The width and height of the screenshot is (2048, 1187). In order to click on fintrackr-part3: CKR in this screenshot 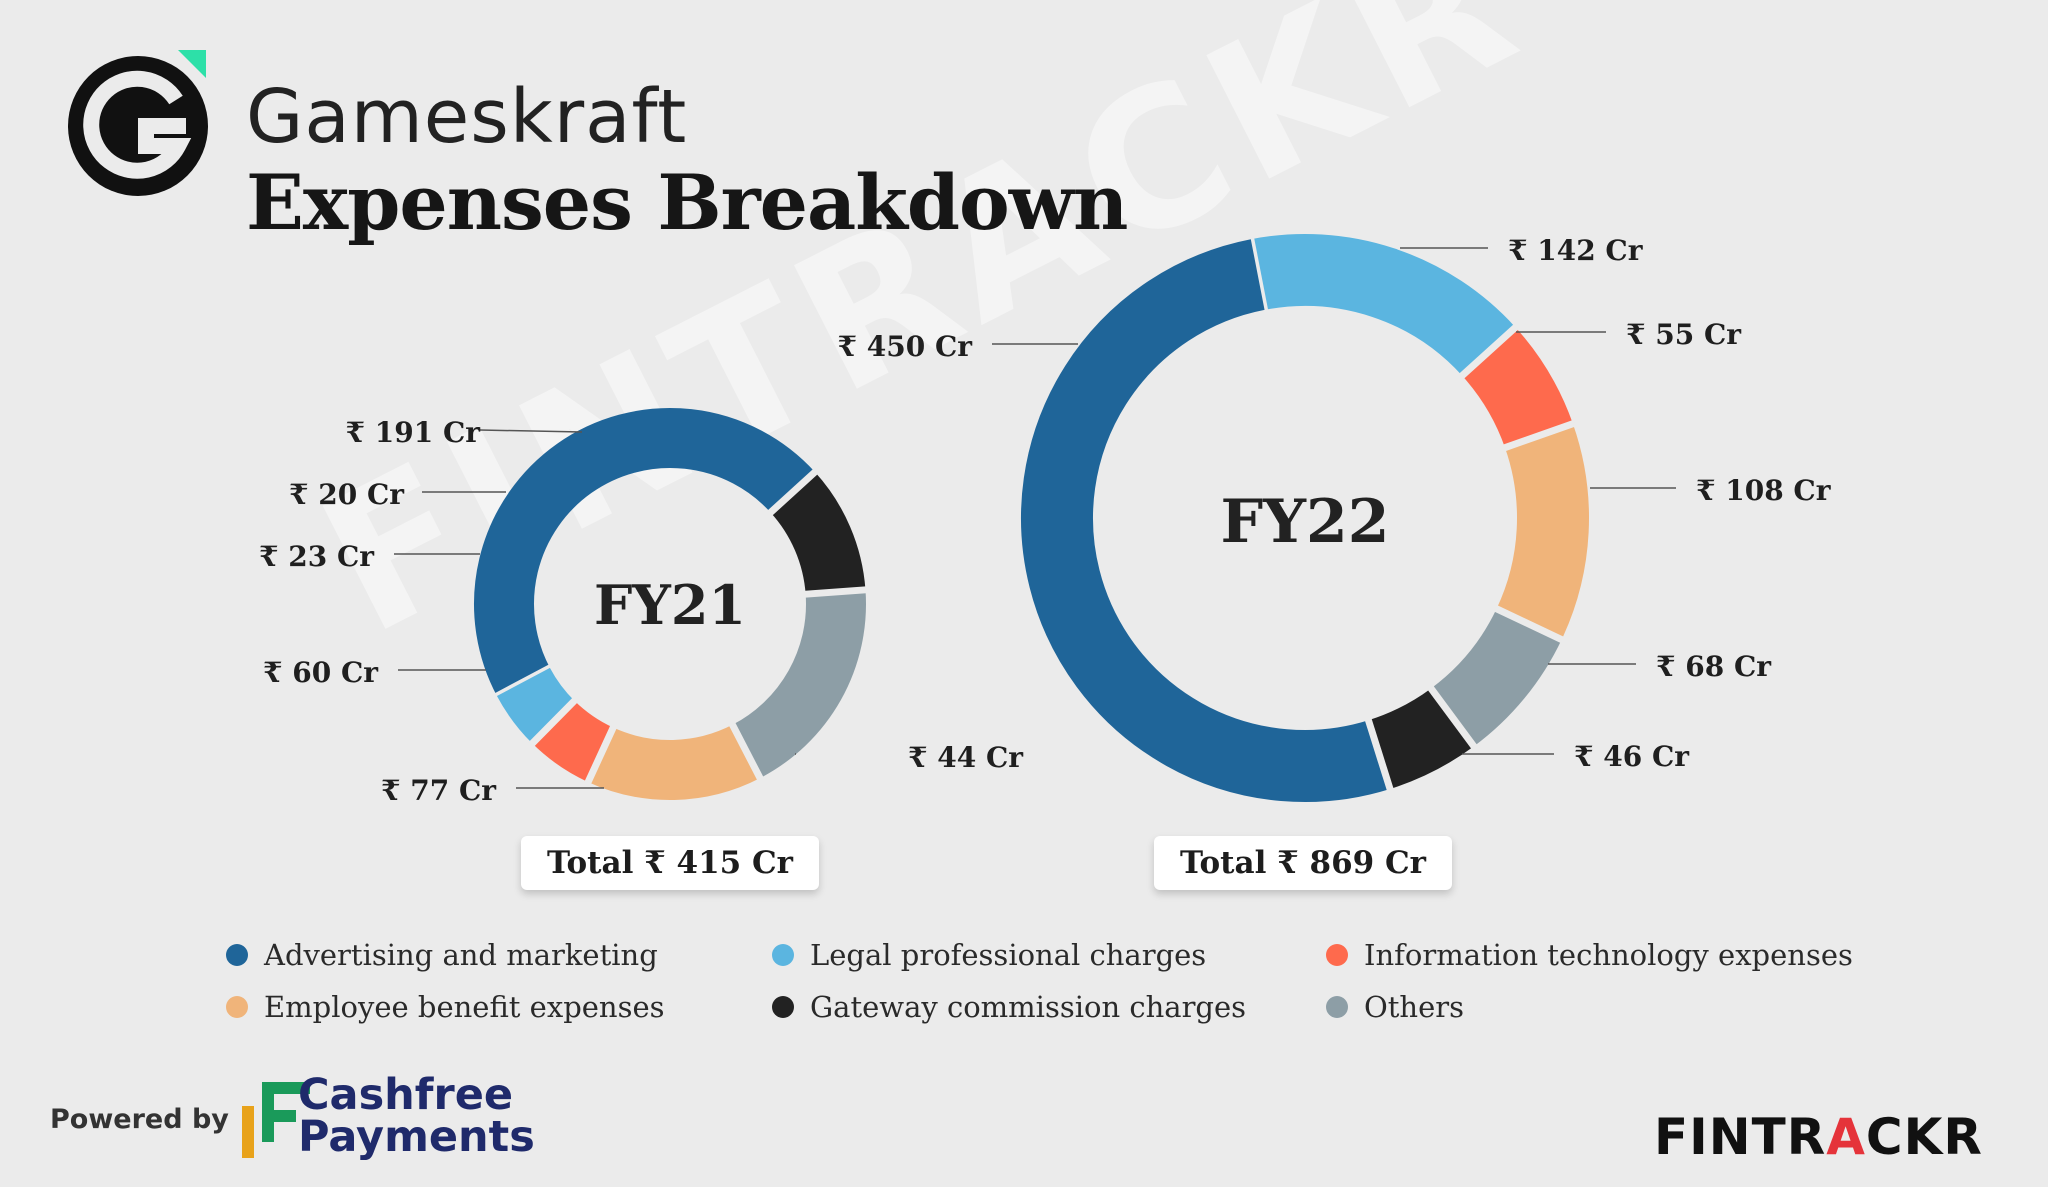, I will do `click(1924, 1137)`.